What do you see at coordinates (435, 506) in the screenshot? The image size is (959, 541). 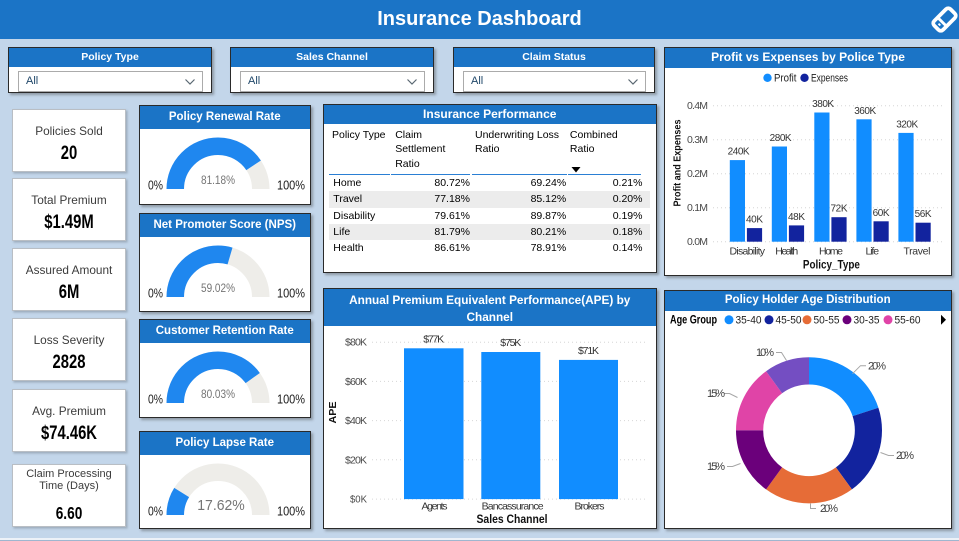 I see `svg-text: Agents` at bounding box center [435, 506].